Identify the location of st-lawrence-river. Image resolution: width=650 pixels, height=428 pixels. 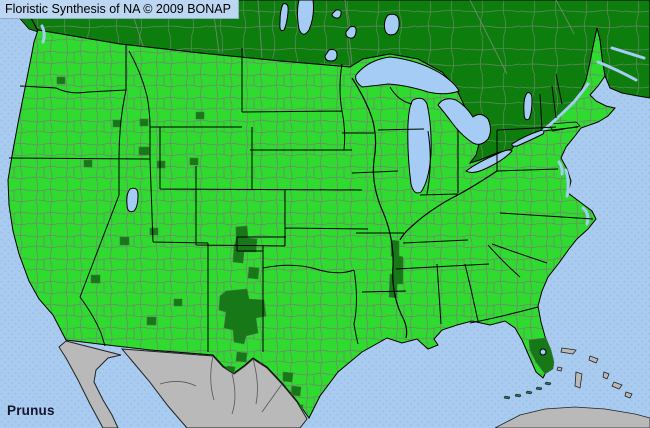
(566, 107).